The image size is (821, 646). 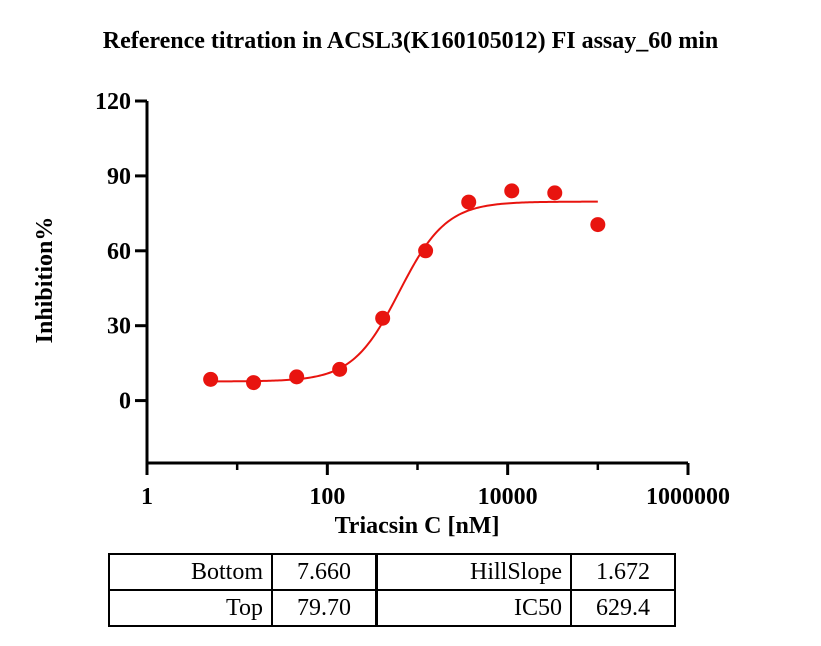 I want to click on fit-curve-layer, so click(x=404, y=291).